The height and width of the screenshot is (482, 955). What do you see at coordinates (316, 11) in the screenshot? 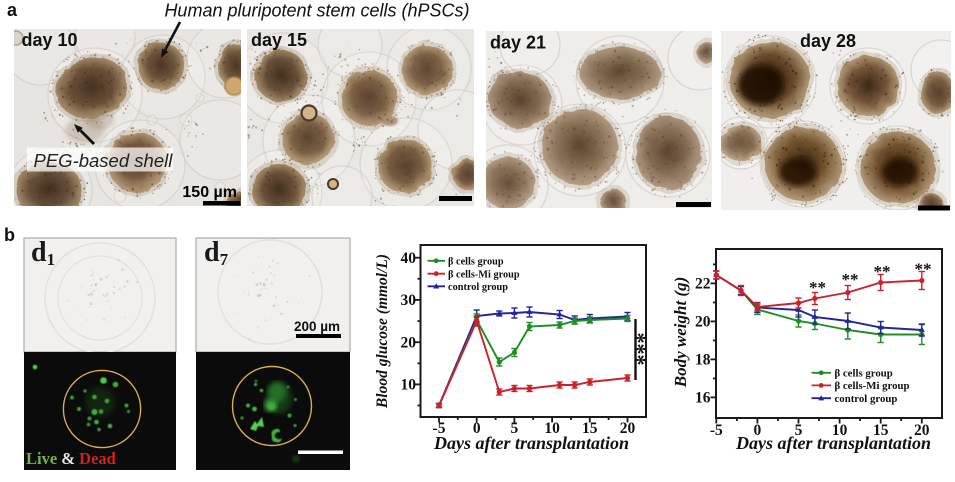
I see `svg-text:Human pluripotent stem cells (: Human pluripotent stem cells (hPSCs)` at bounding box center [316, 11].